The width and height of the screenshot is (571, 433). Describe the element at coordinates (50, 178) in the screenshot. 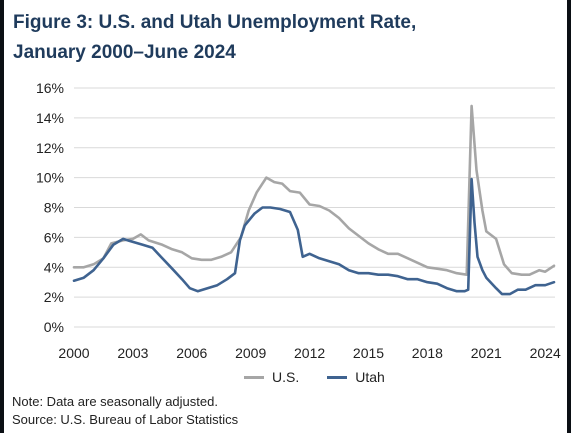

I see `y-tick-label: 10%` at that location.